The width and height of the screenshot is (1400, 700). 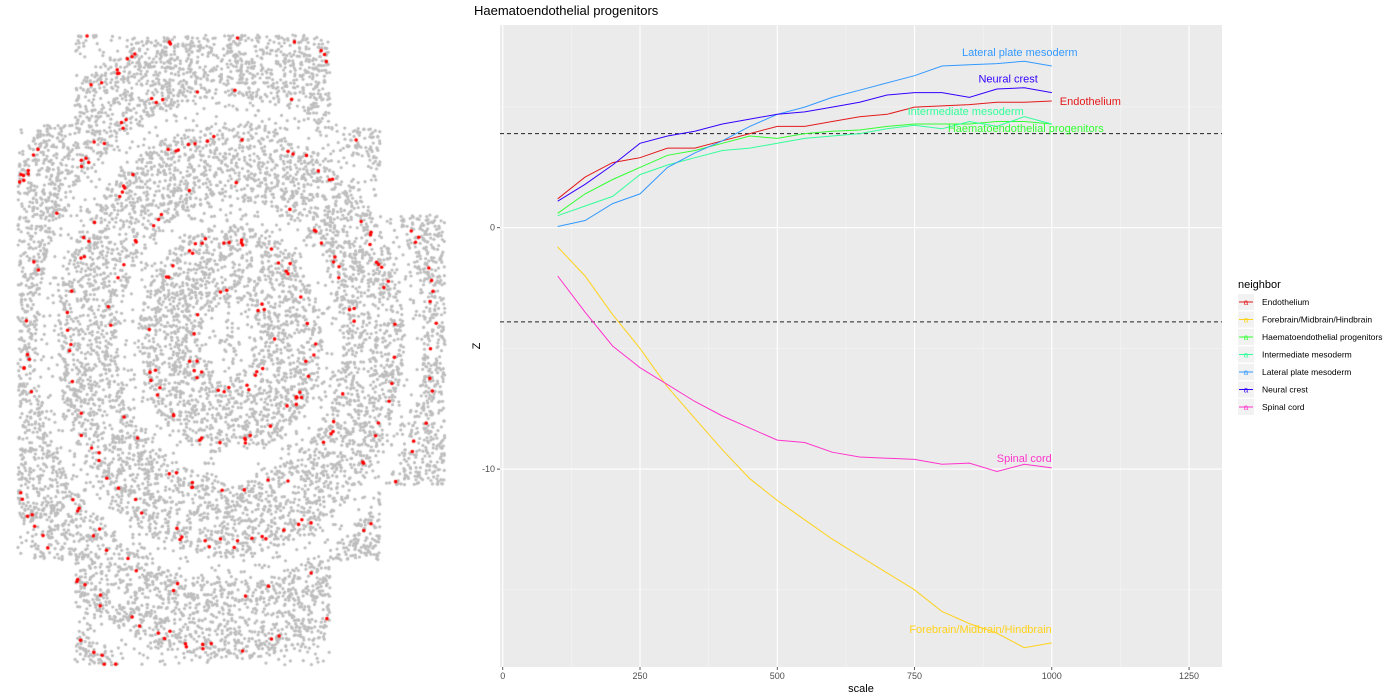 What do you see at coordinates (966, 112) in the screenshot?
I see `series-direct-label: Intermediate mesoderm` at bounding box center [966, 112].